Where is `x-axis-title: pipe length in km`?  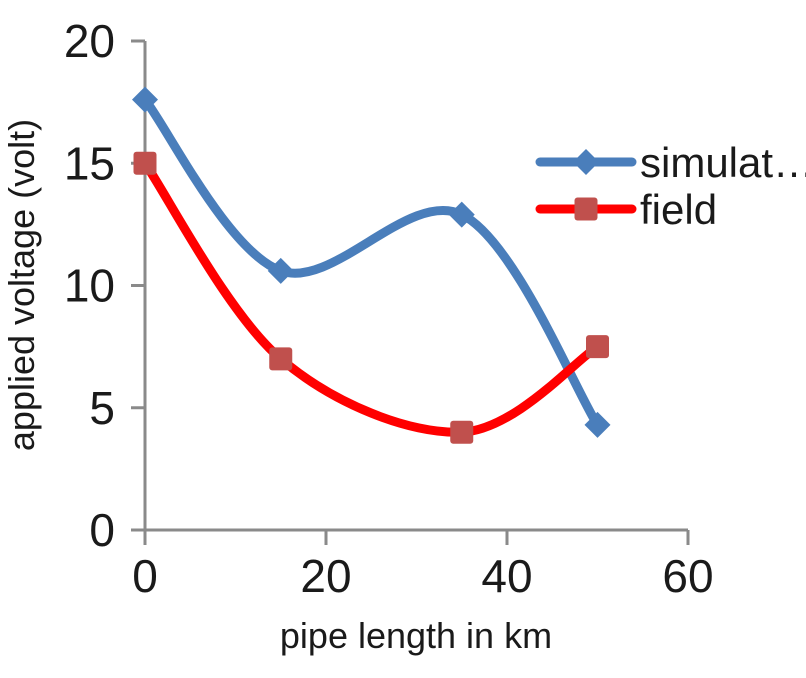 x-axis-title: pipe length in km is located at coordinates (416, 635).